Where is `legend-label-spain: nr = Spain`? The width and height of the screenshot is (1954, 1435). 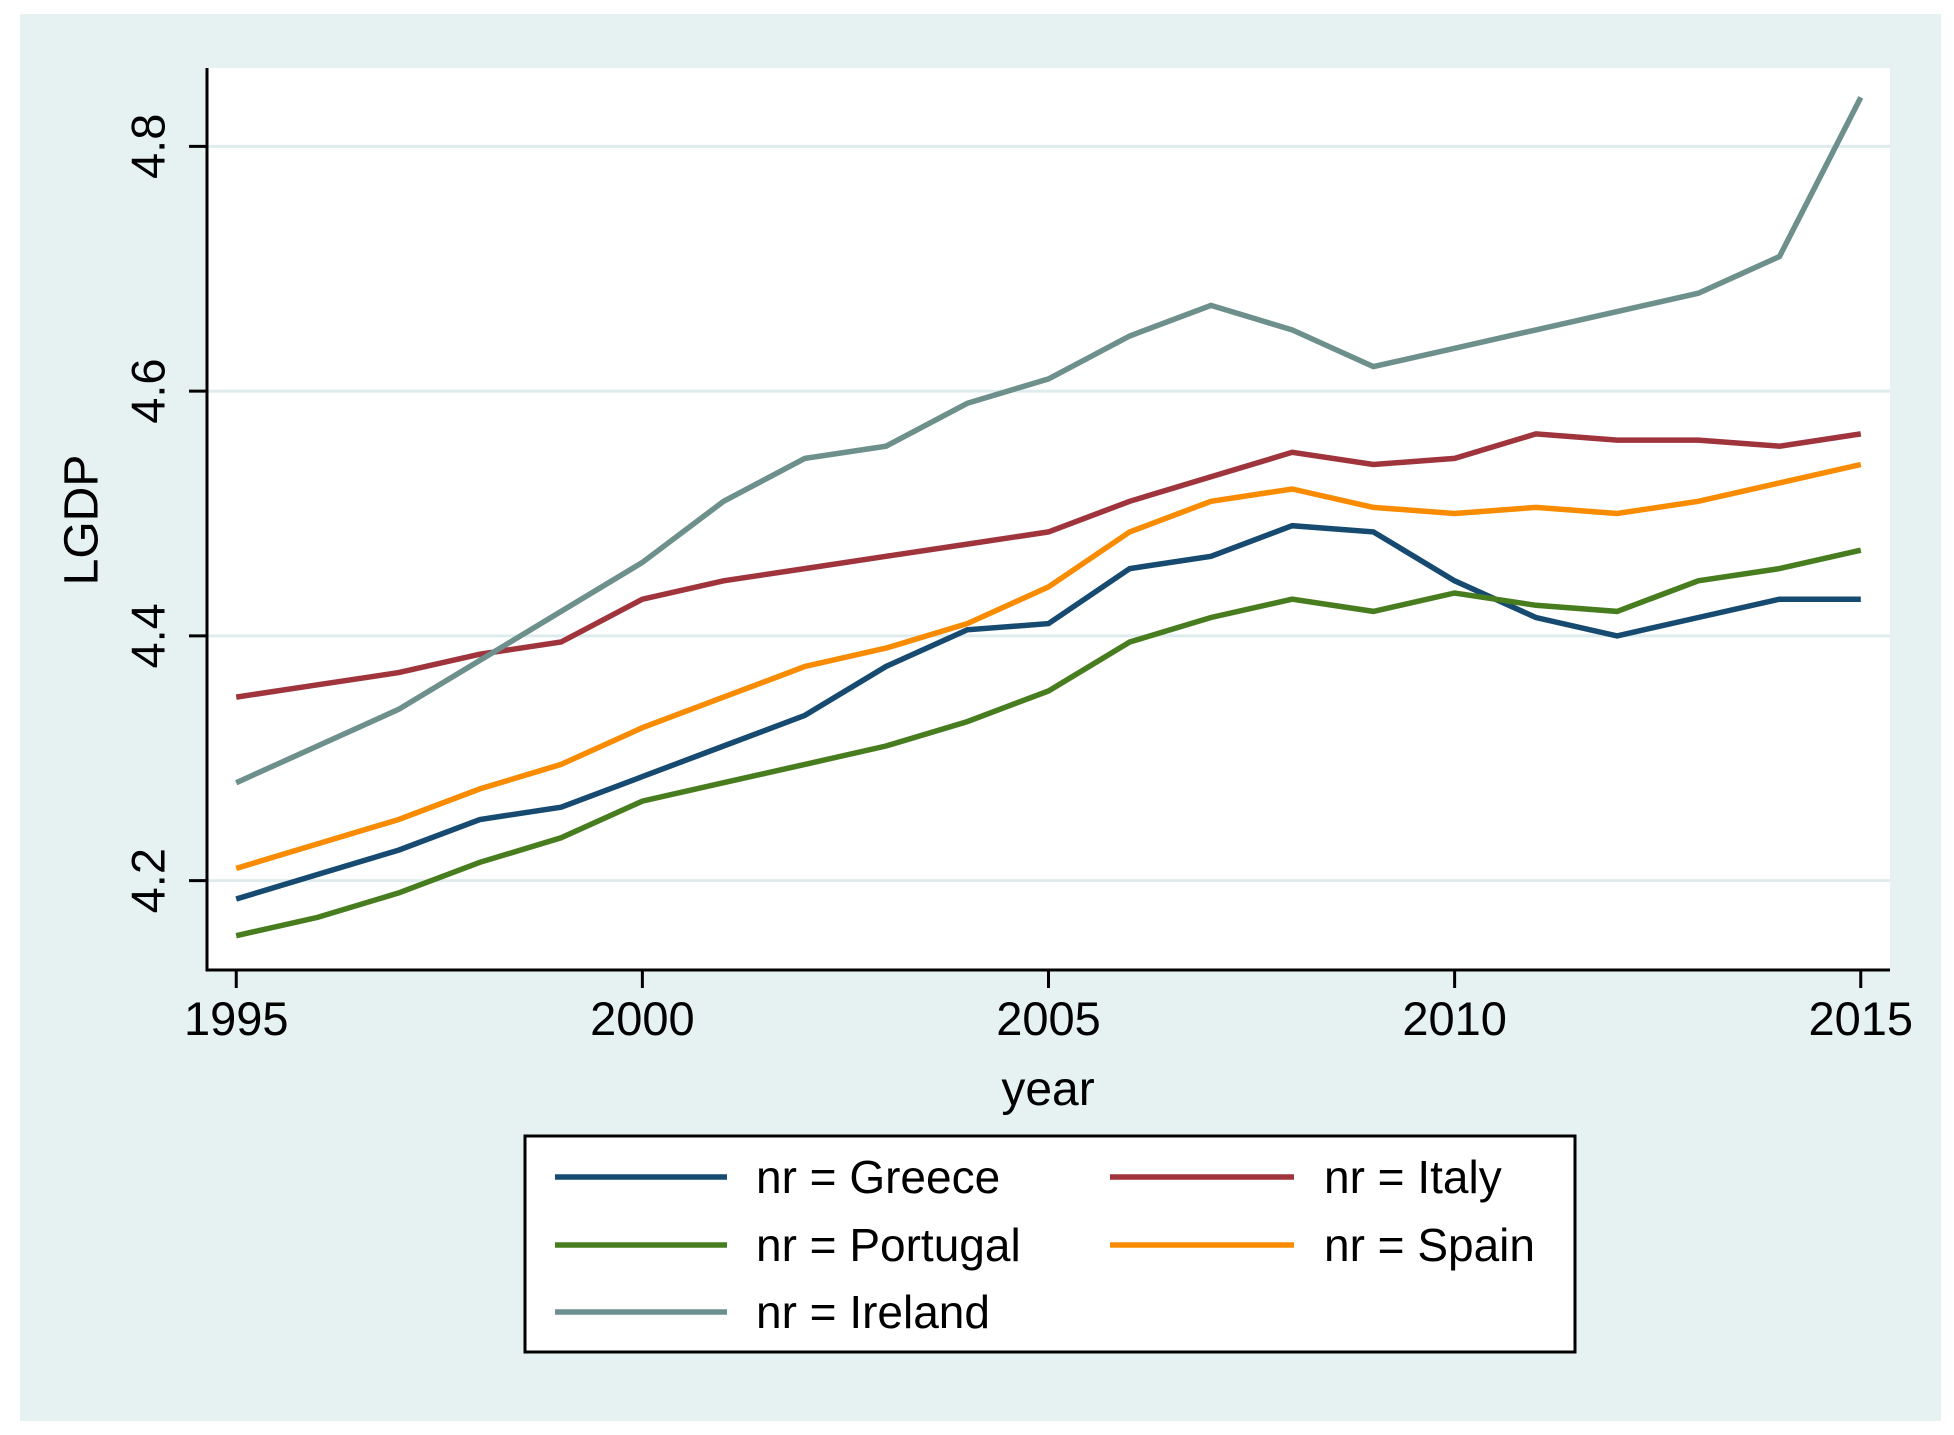
legend-label-spain: nr = Spain is located at coordinates (1429, 1245).